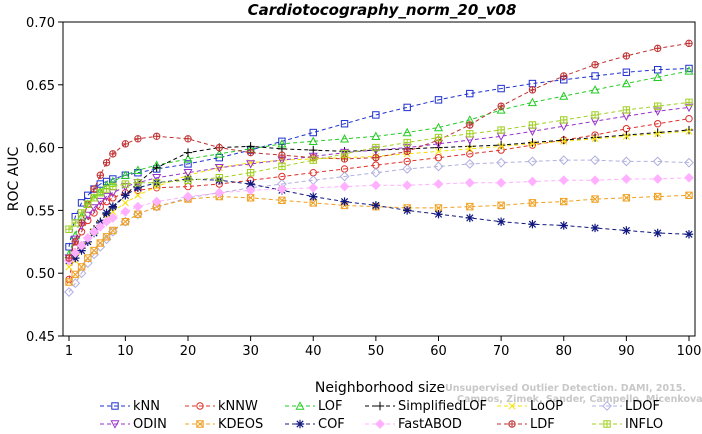 Image resolution: width=702 pixels, height=434 pixels. I want to click on legend-item-knnw: kNNW, so click(221, 406).